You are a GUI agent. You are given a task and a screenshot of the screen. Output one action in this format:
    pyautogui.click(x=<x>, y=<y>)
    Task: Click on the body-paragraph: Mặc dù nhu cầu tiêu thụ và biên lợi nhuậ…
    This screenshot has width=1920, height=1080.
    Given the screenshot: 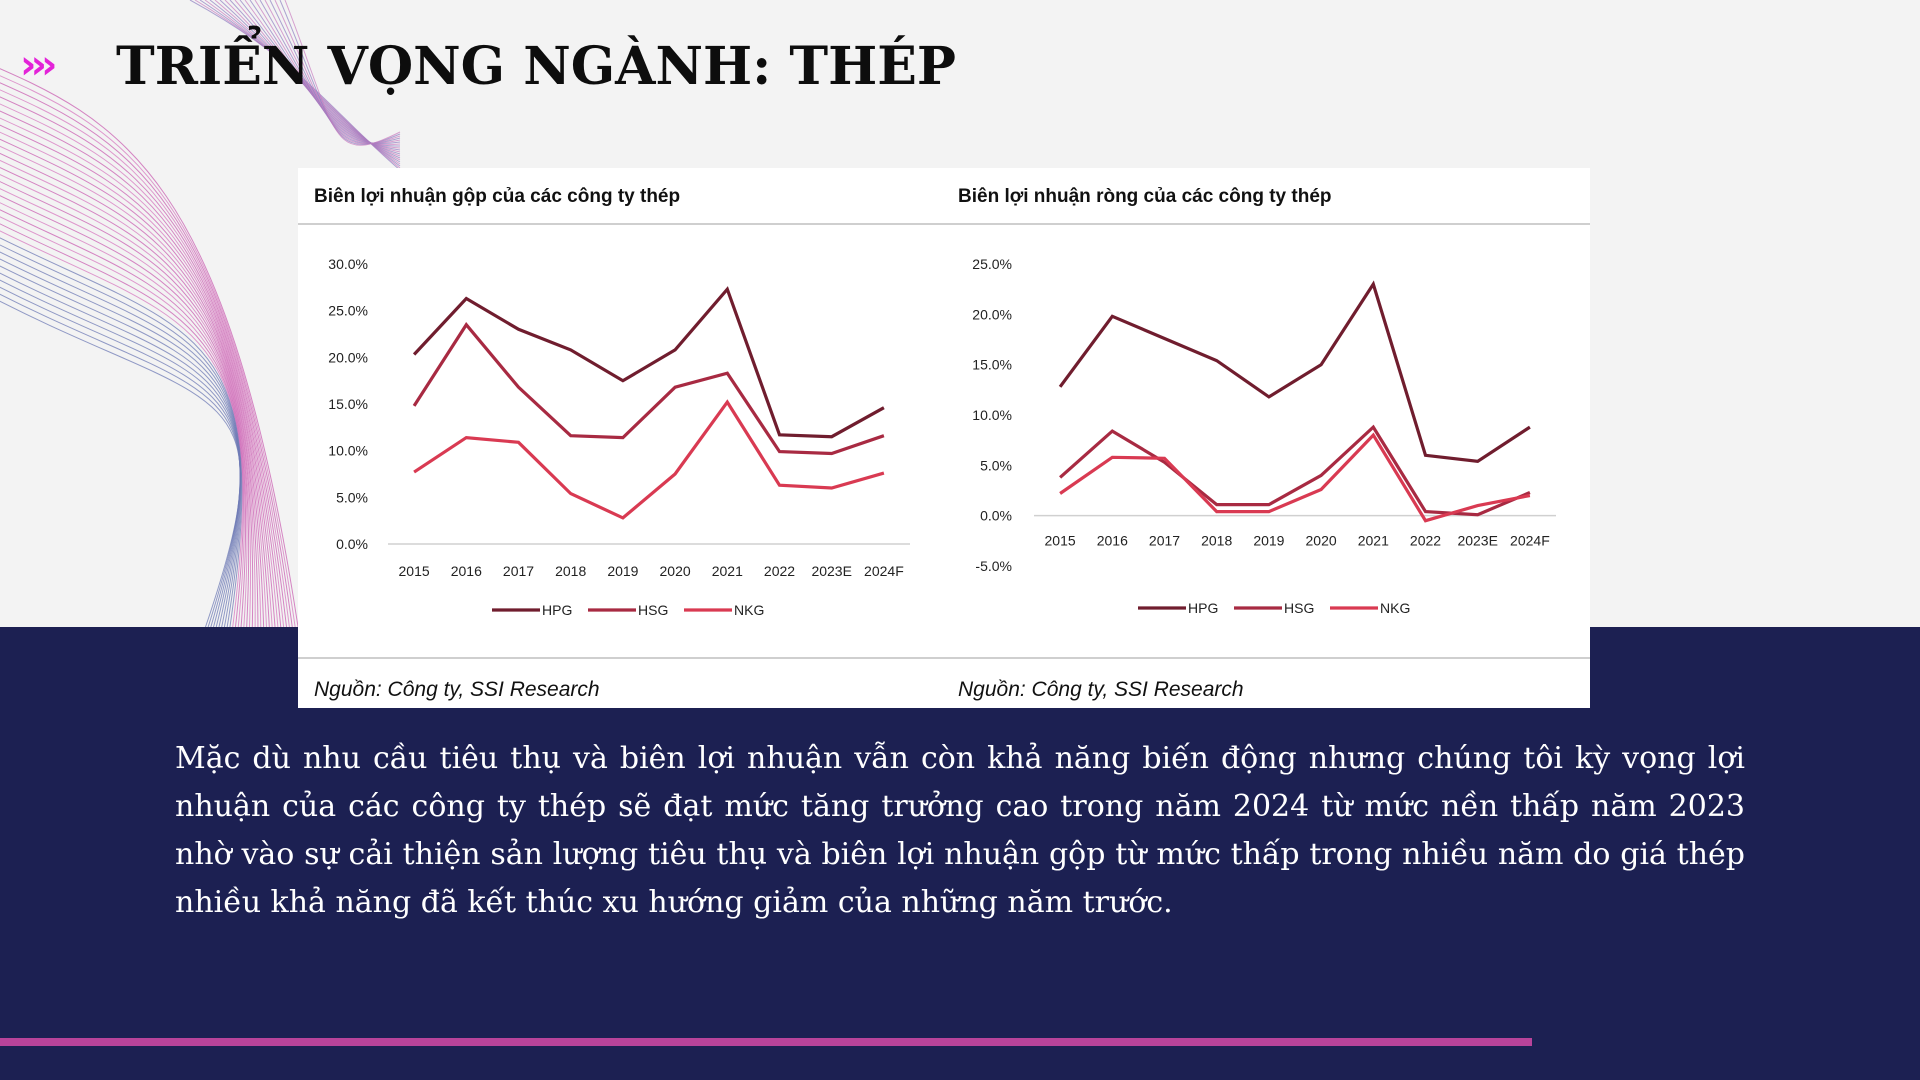 What is the action you would take?
    pyautogui.click(x=960, y=830)
    